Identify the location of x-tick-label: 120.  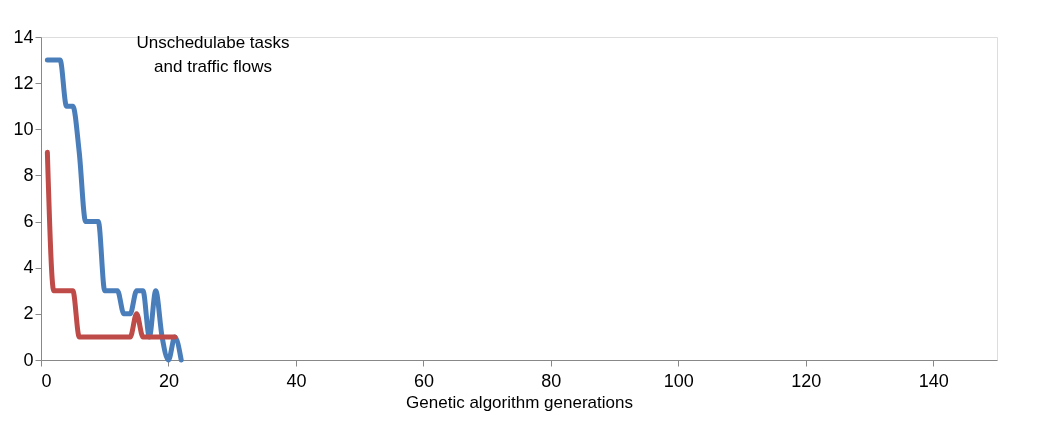
(806, 380).